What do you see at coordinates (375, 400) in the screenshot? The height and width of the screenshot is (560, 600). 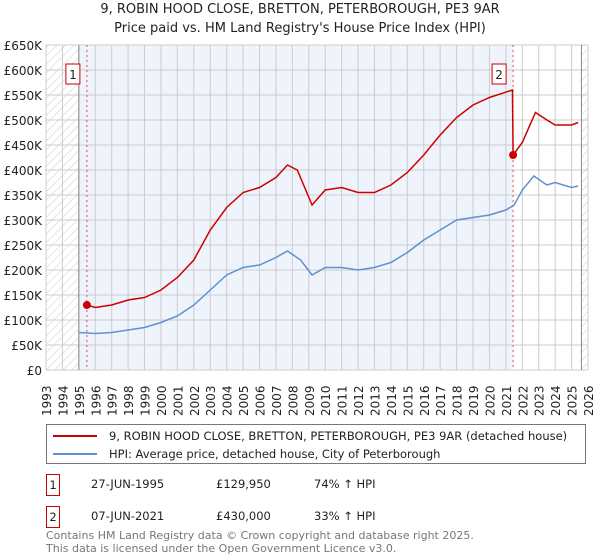 I see `x-tick-label: 2013` at bounding box center [375, 400].